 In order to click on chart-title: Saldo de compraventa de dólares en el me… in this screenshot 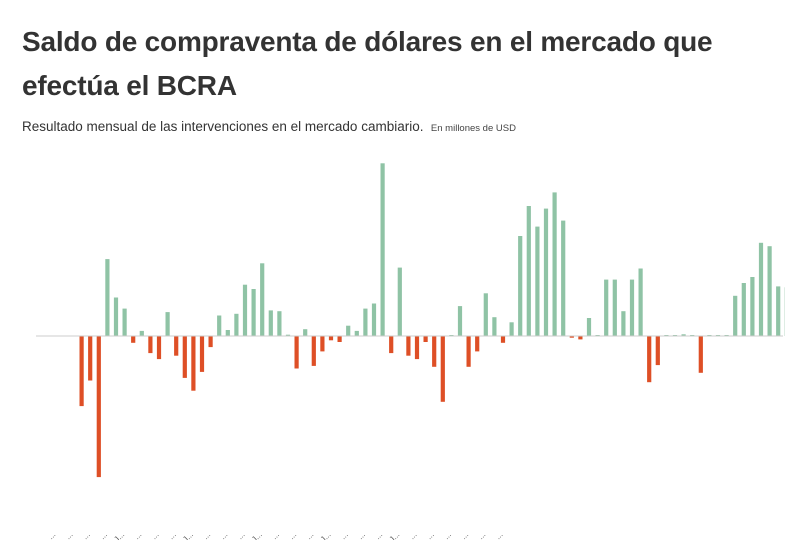, I will do `click(367, 63)`.